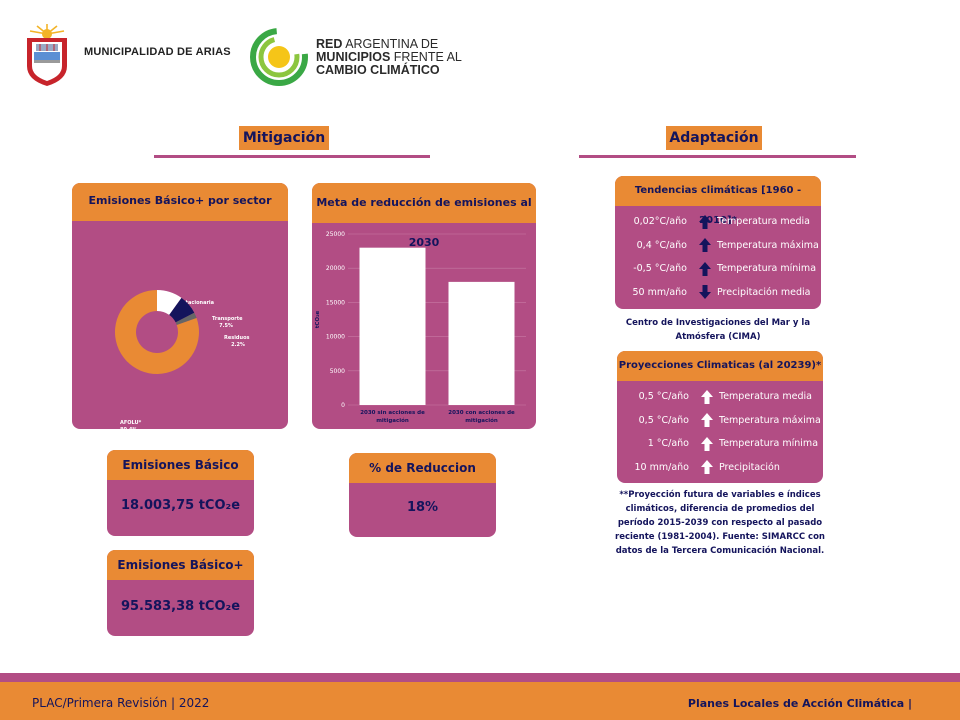 The height and width of the screenshot is (720, 960). I want to click on trend-label-1: Temperatura máxima, so click(768, 245).